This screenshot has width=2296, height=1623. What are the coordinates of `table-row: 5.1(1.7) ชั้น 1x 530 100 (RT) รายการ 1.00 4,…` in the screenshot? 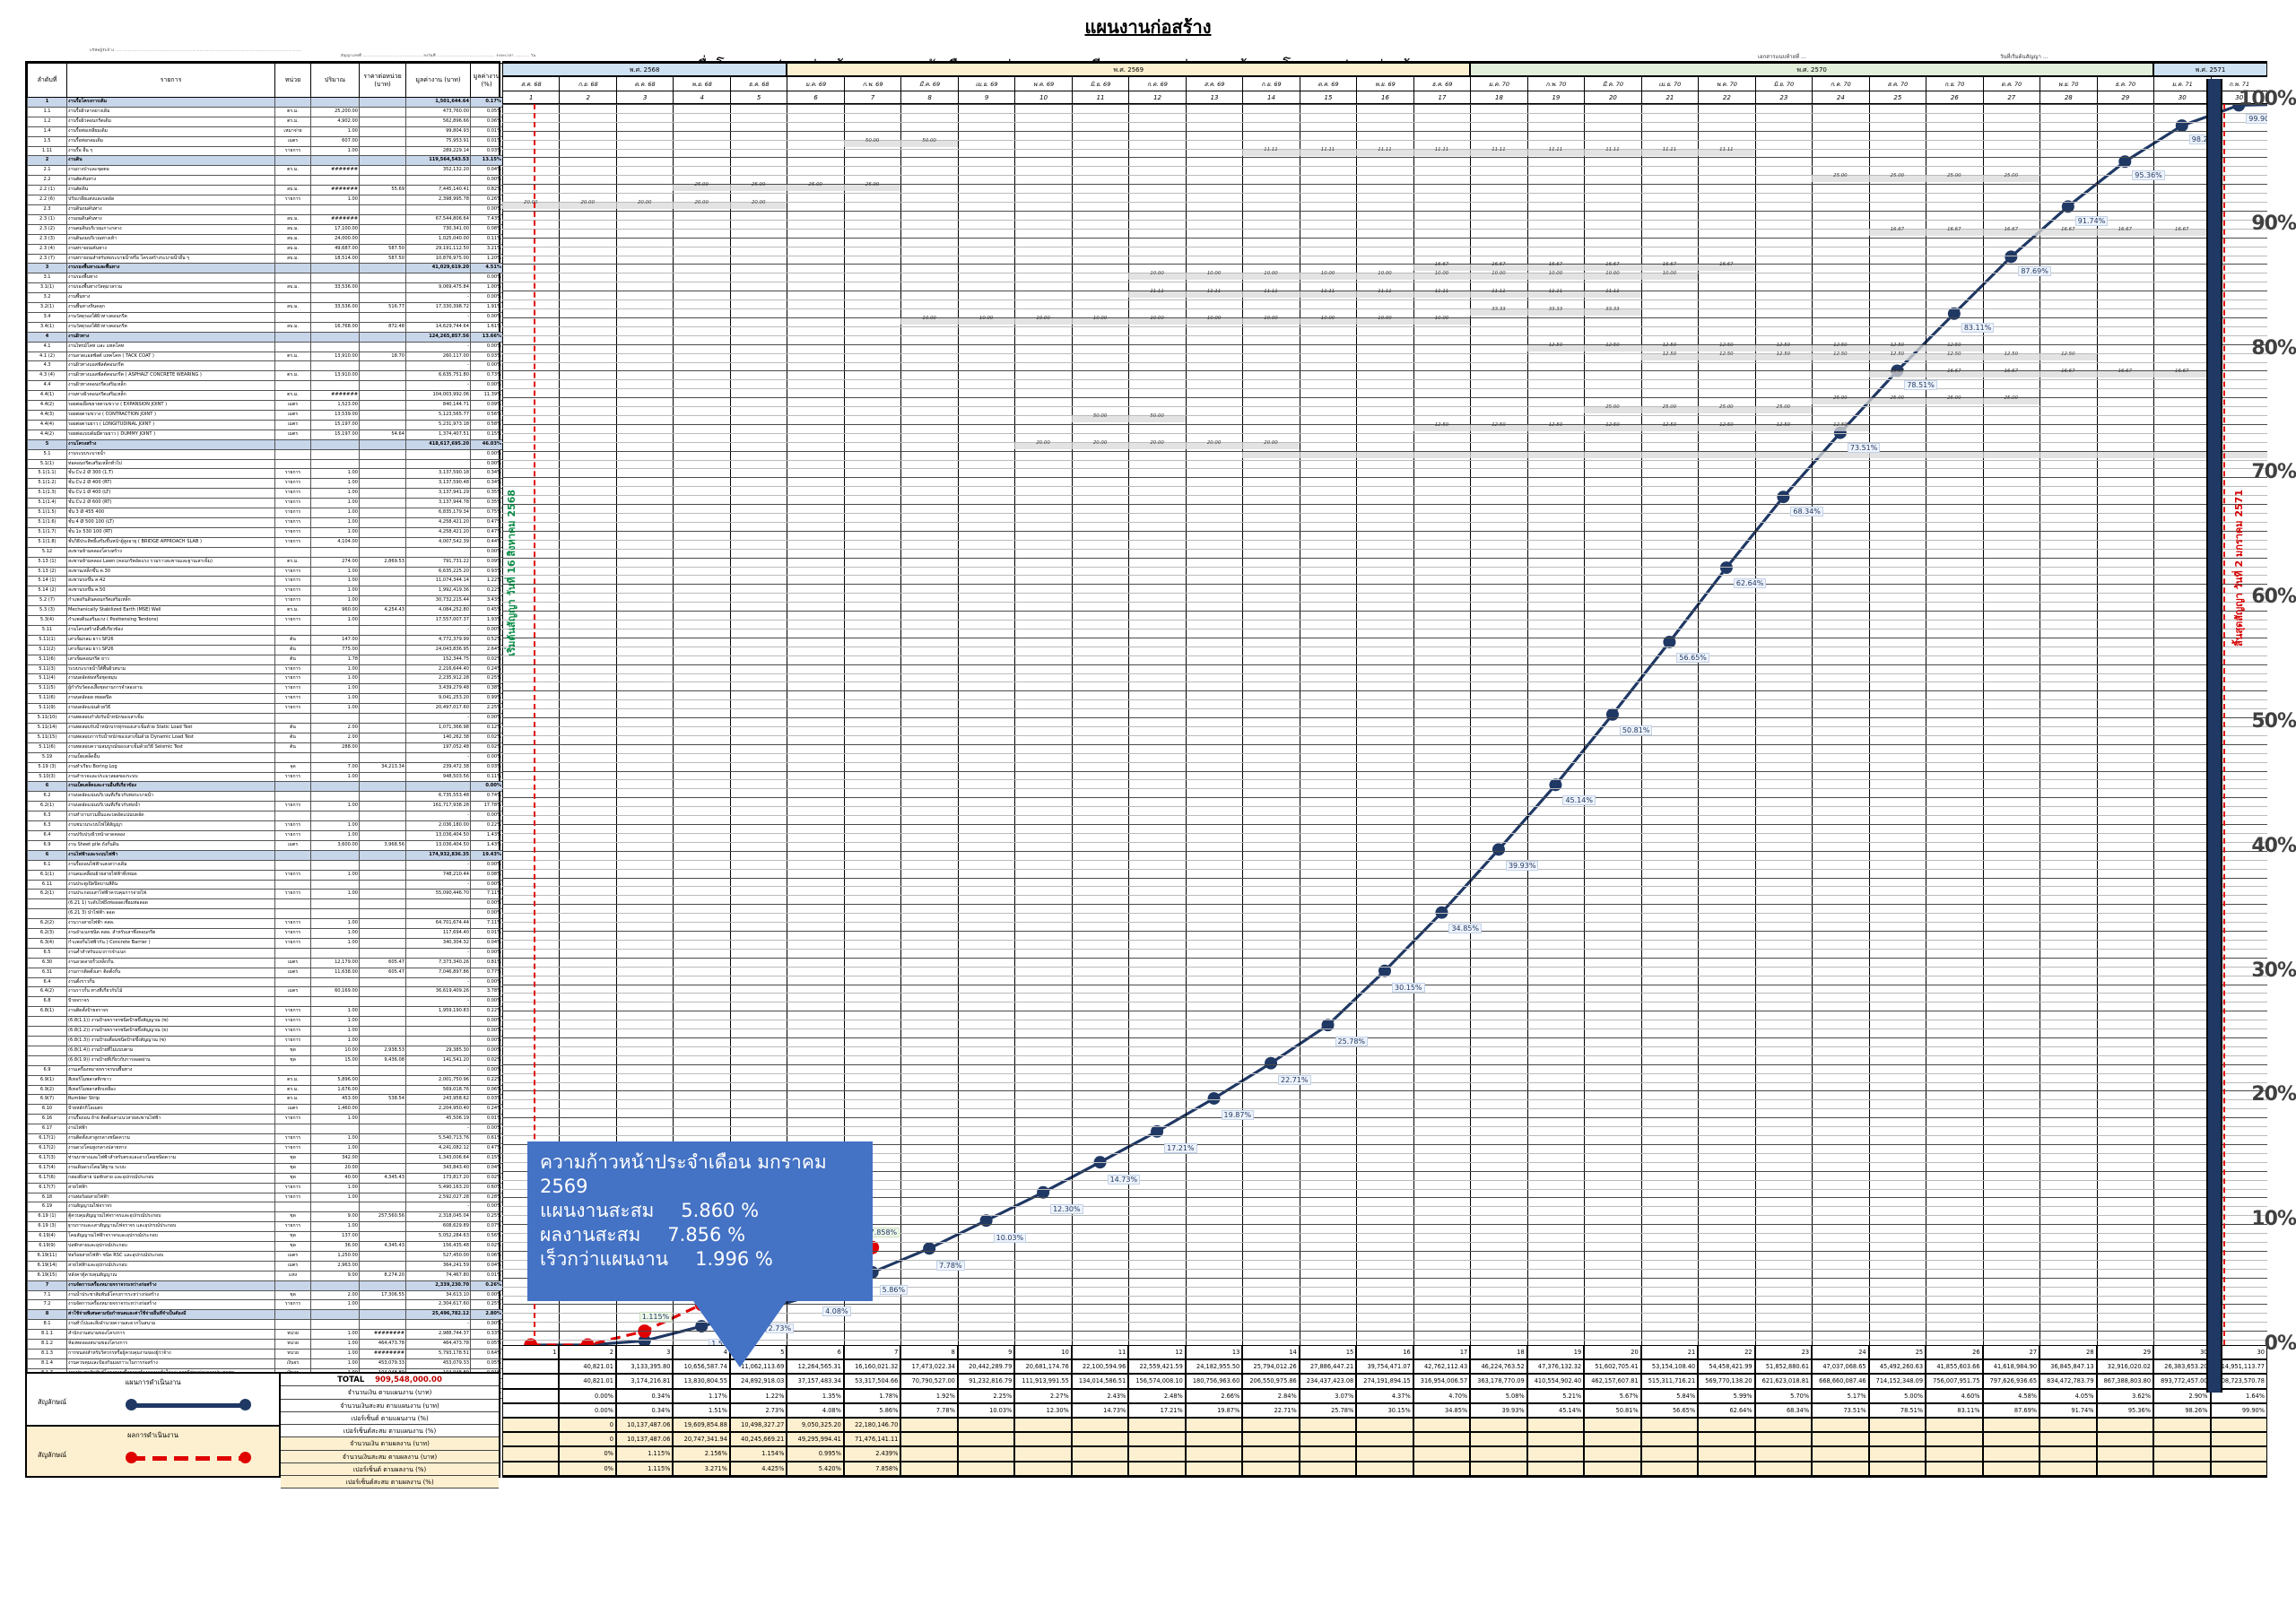 It's located at (265, 532).